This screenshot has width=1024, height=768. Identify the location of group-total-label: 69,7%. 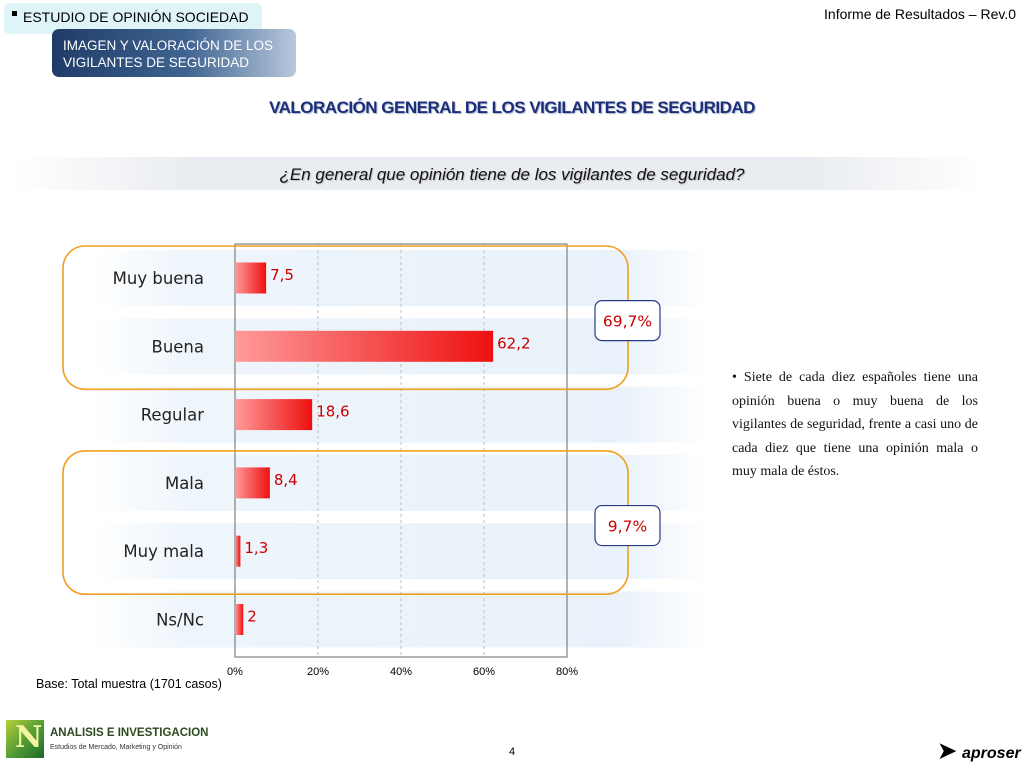
(627, 322).